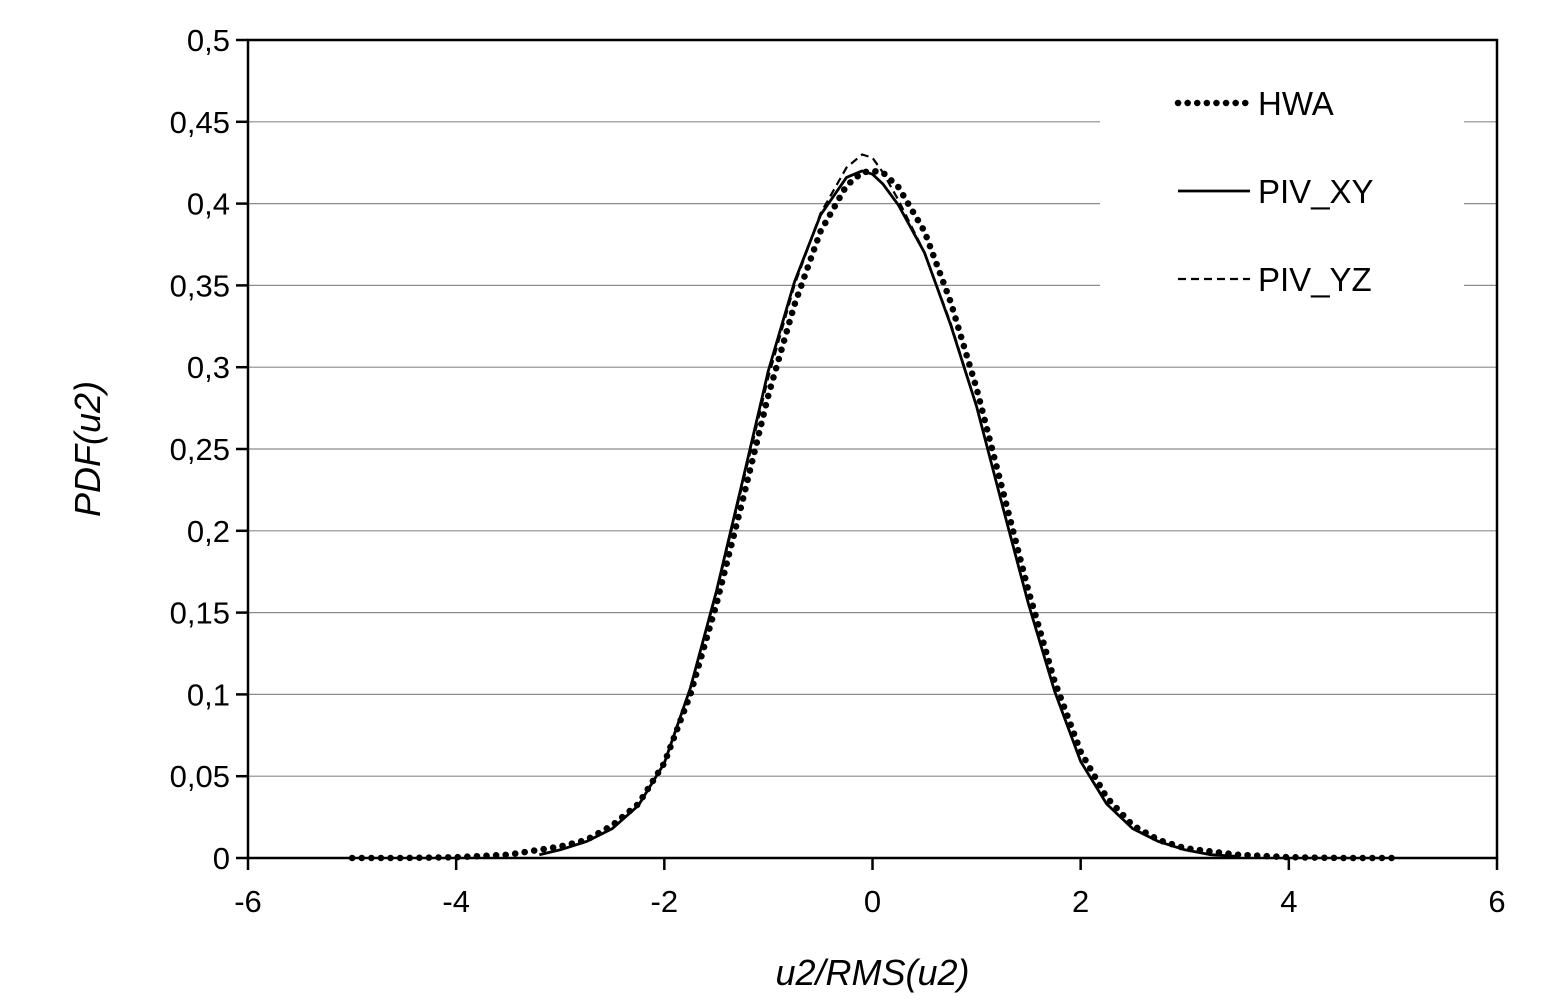 Image resolution: width=1566 pixels, height=1002 pixels. I want to click on y-tick-label-7: 0,35, so click(200, 285).